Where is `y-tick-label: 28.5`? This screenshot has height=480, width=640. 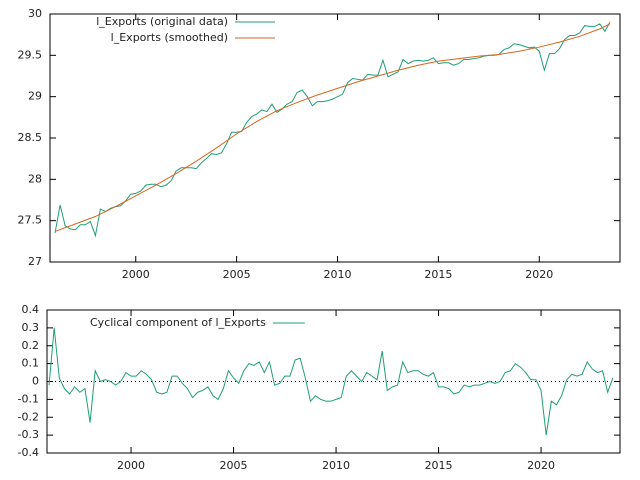
y-tick-label: 28.5 is located at coordinates (30, 137).